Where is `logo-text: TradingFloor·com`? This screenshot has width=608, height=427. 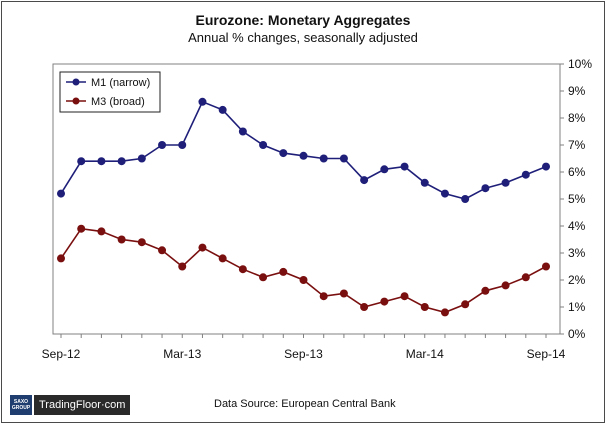
logo-text: TradingFloor·com is located at coordinates (82, 405).